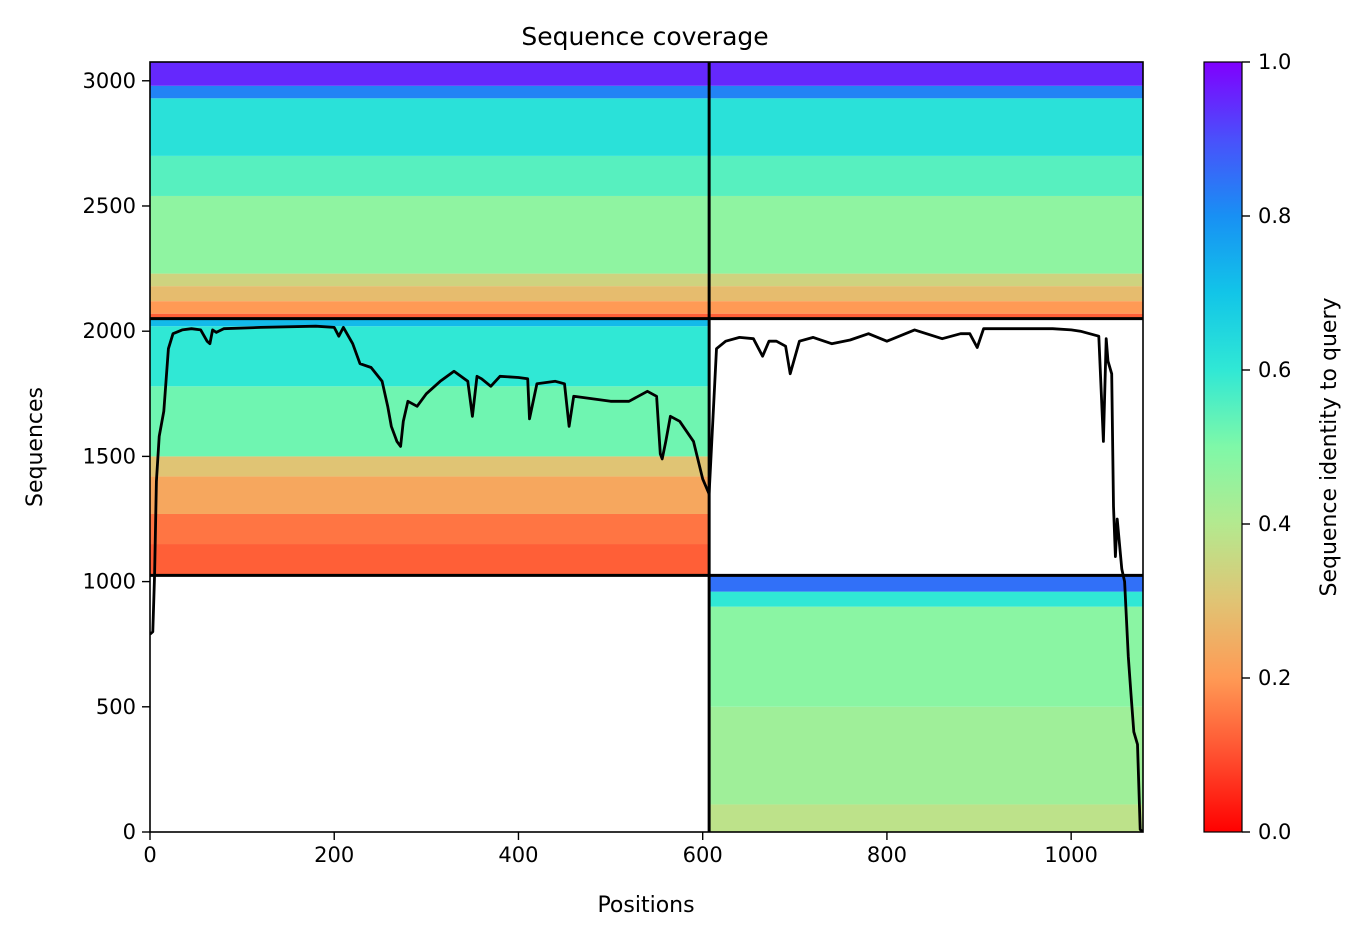  I want to click on x-axis-ticks: 0 200 400 600 800 1000, so click(620, 849).